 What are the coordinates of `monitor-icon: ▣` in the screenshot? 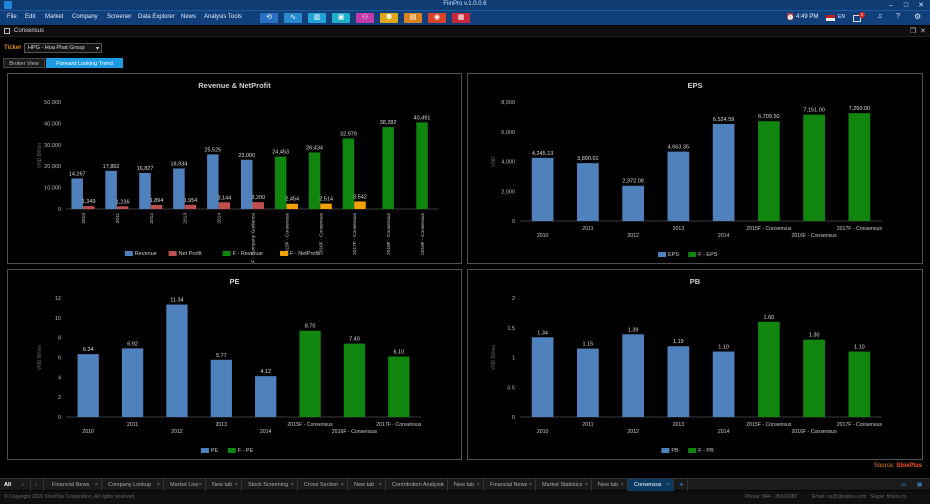 It's located at (341, 18).